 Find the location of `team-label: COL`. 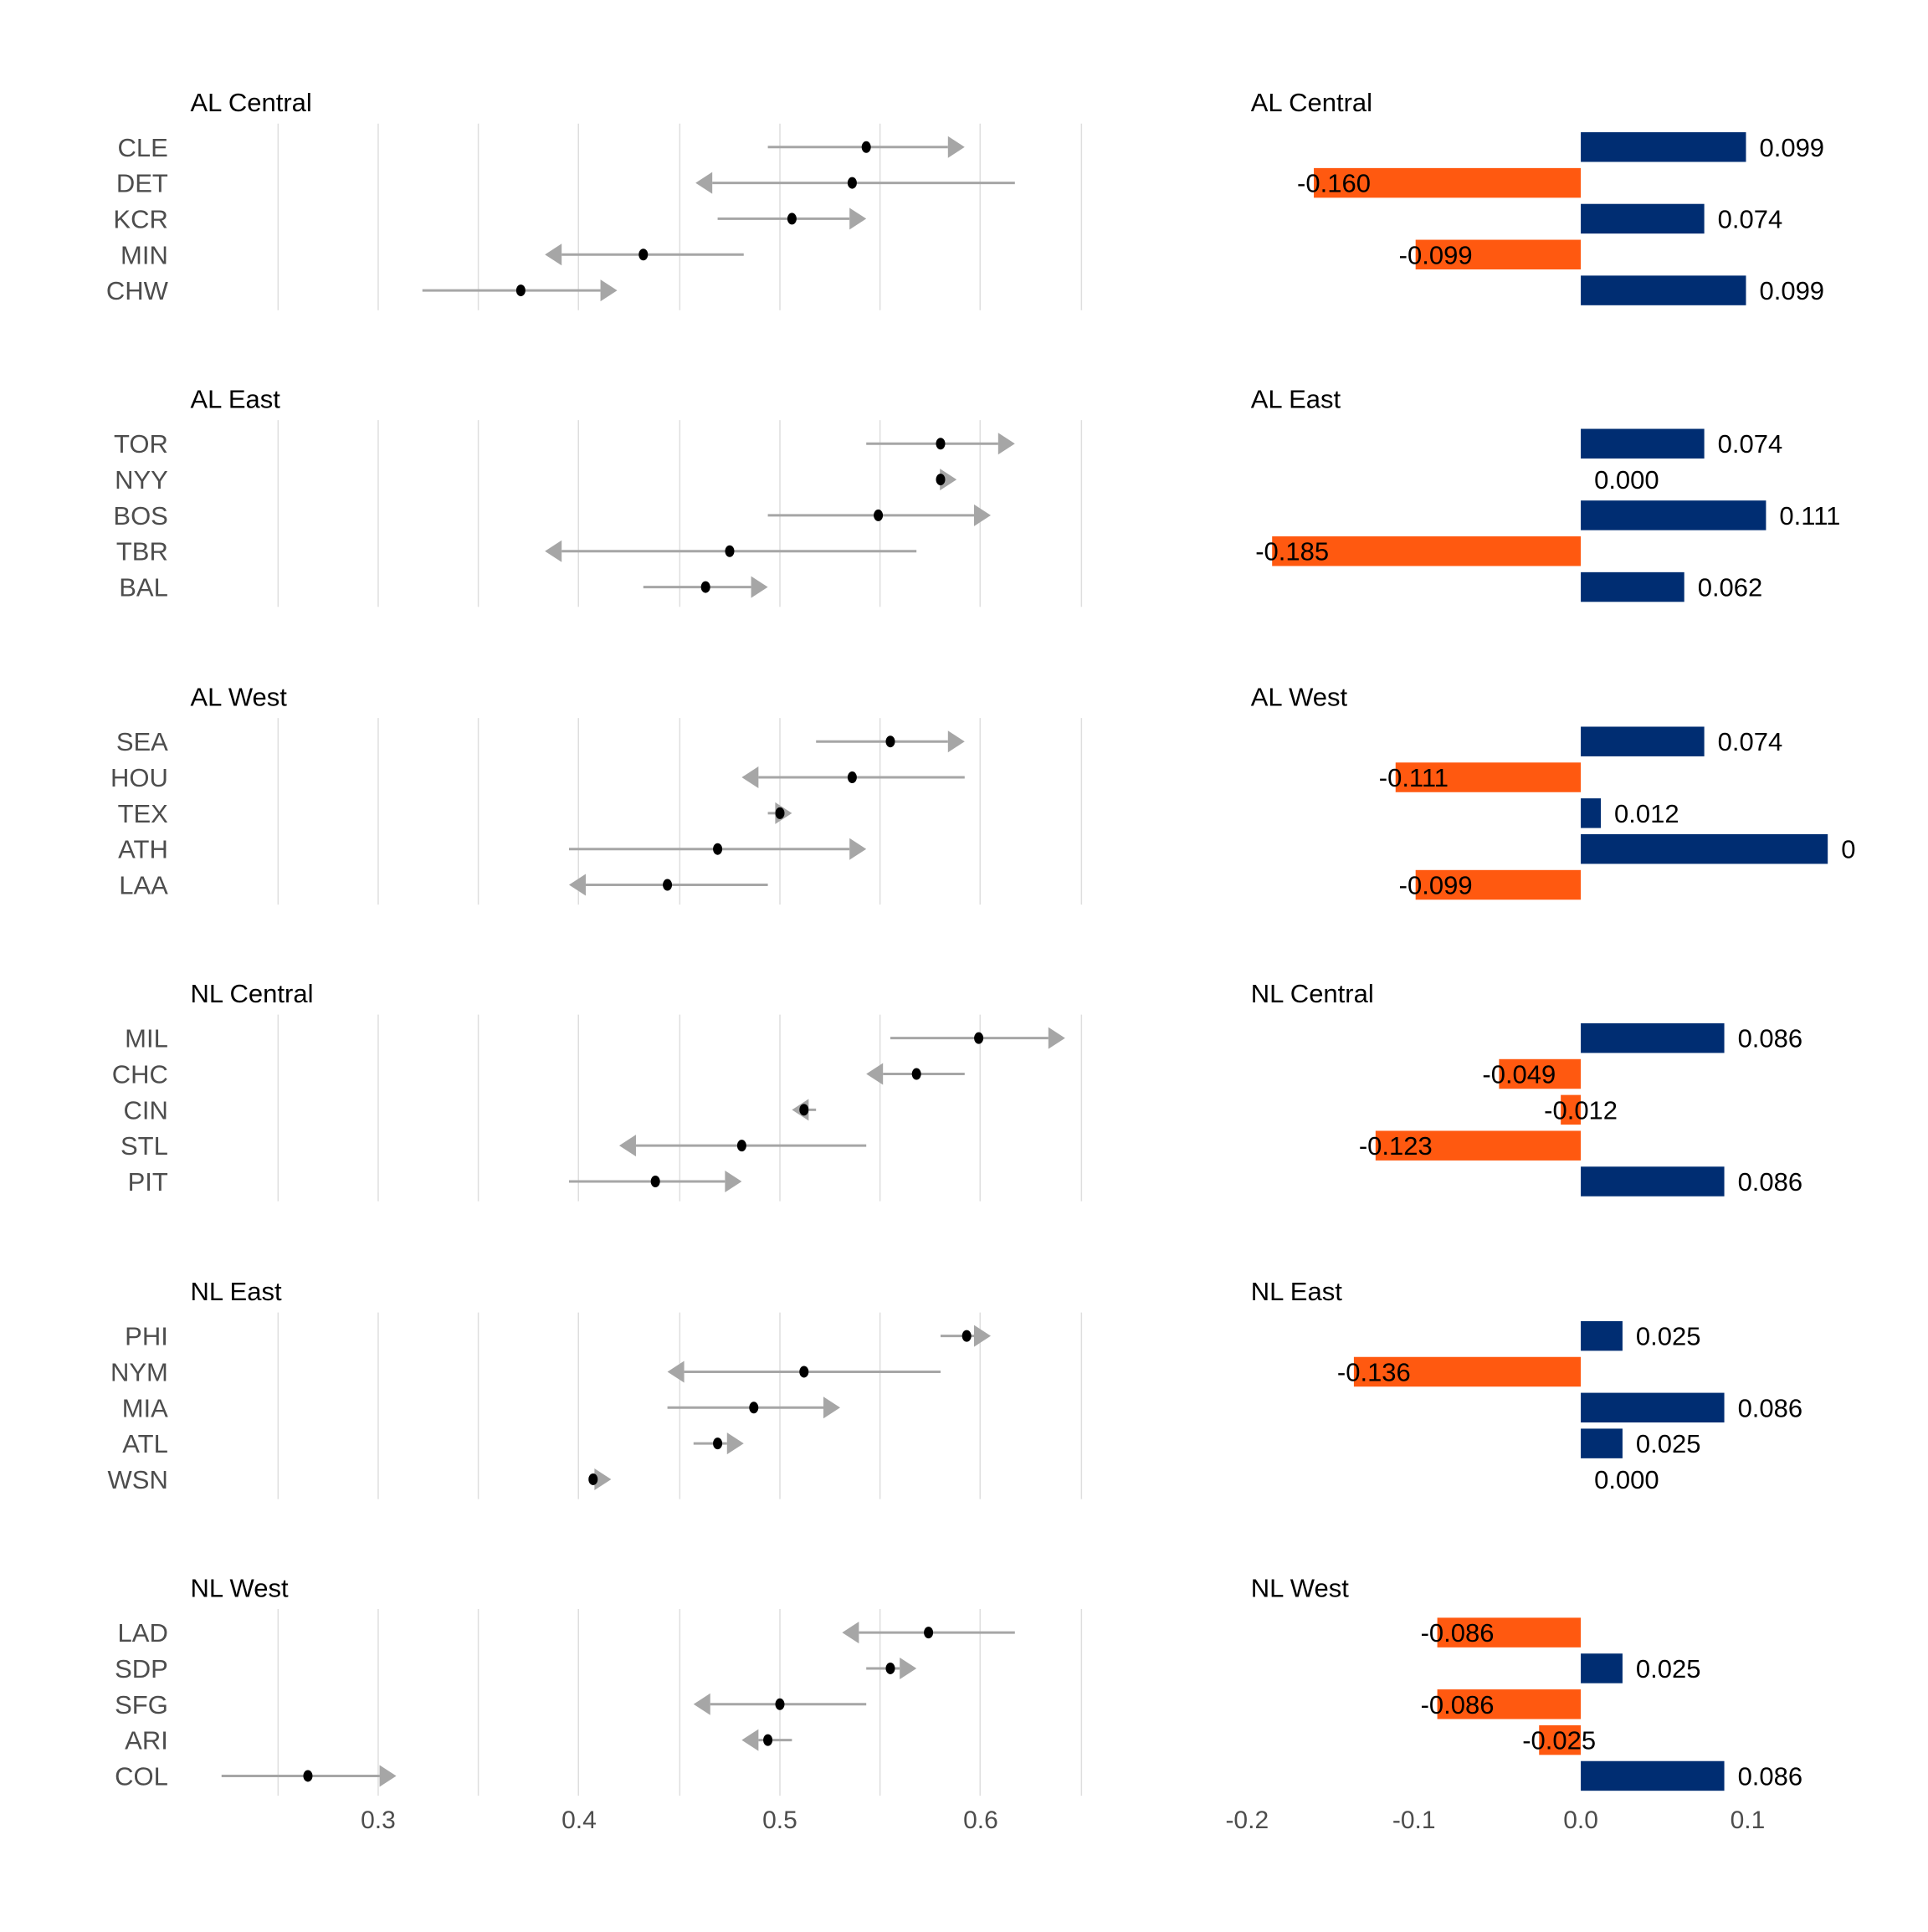

team-label: COL is located at coordinates (141, 1776).